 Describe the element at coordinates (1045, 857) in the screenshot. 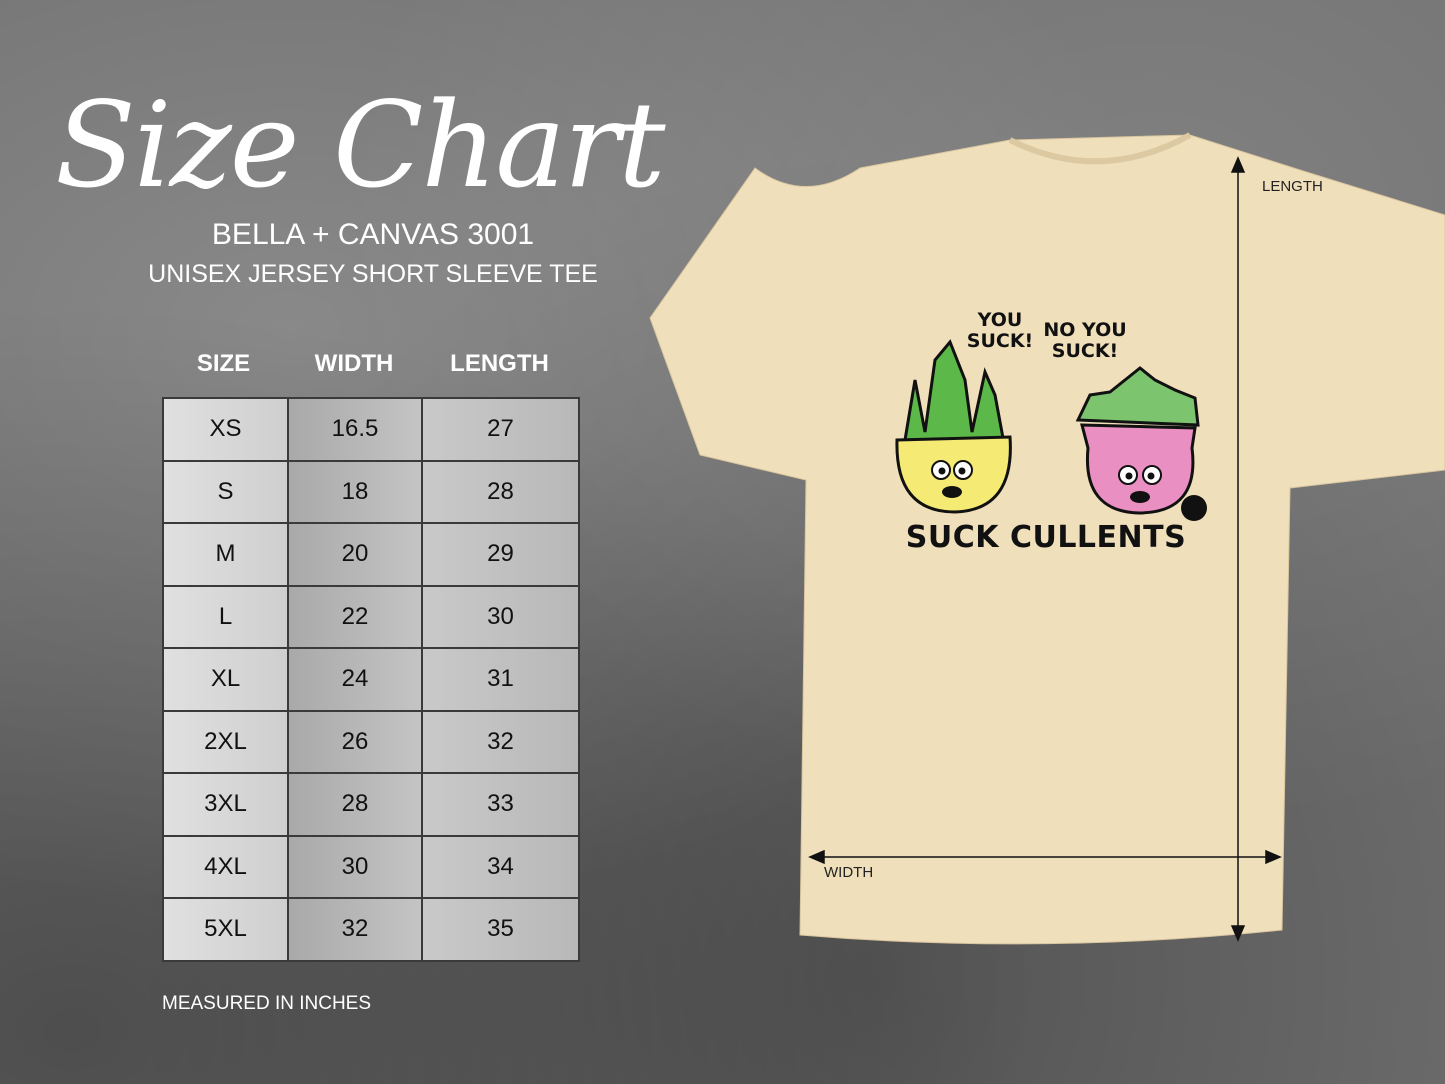

I see `width-arrow` at that location.